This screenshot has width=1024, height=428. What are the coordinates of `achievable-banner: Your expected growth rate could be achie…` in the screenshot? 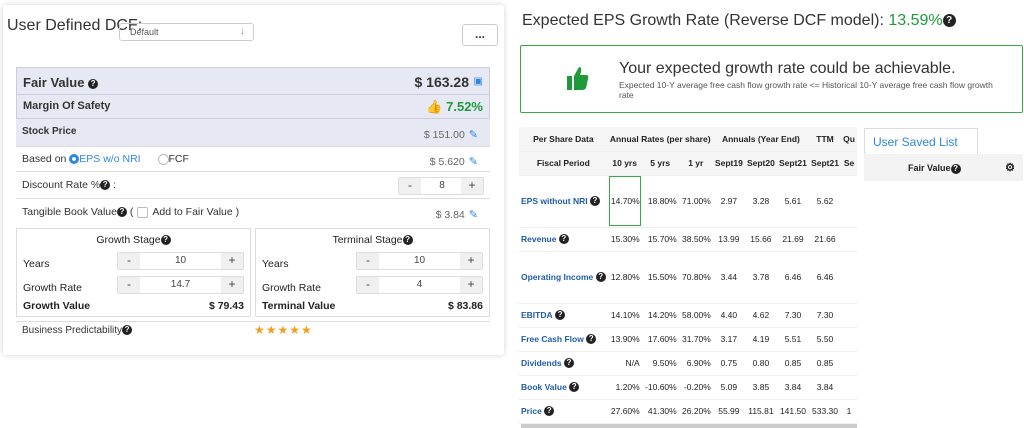 It's located at (771, 79).